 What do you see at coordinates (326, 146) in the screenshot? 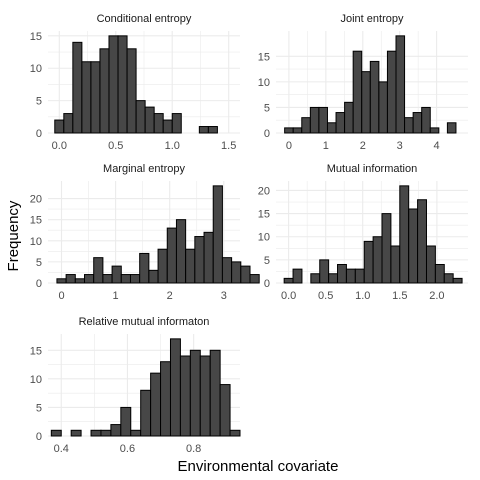
I see `x-tick-label: 1` at bounding box center [326, 146].